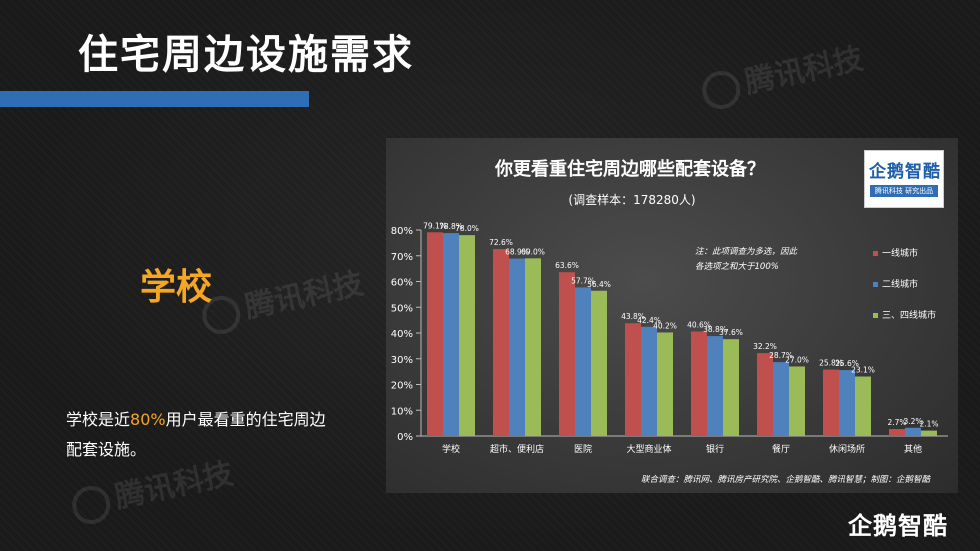 Image resolution: width=980 pixels, height=551 pixels. I want to click on data-label: 56.4%, so click(599, 284).